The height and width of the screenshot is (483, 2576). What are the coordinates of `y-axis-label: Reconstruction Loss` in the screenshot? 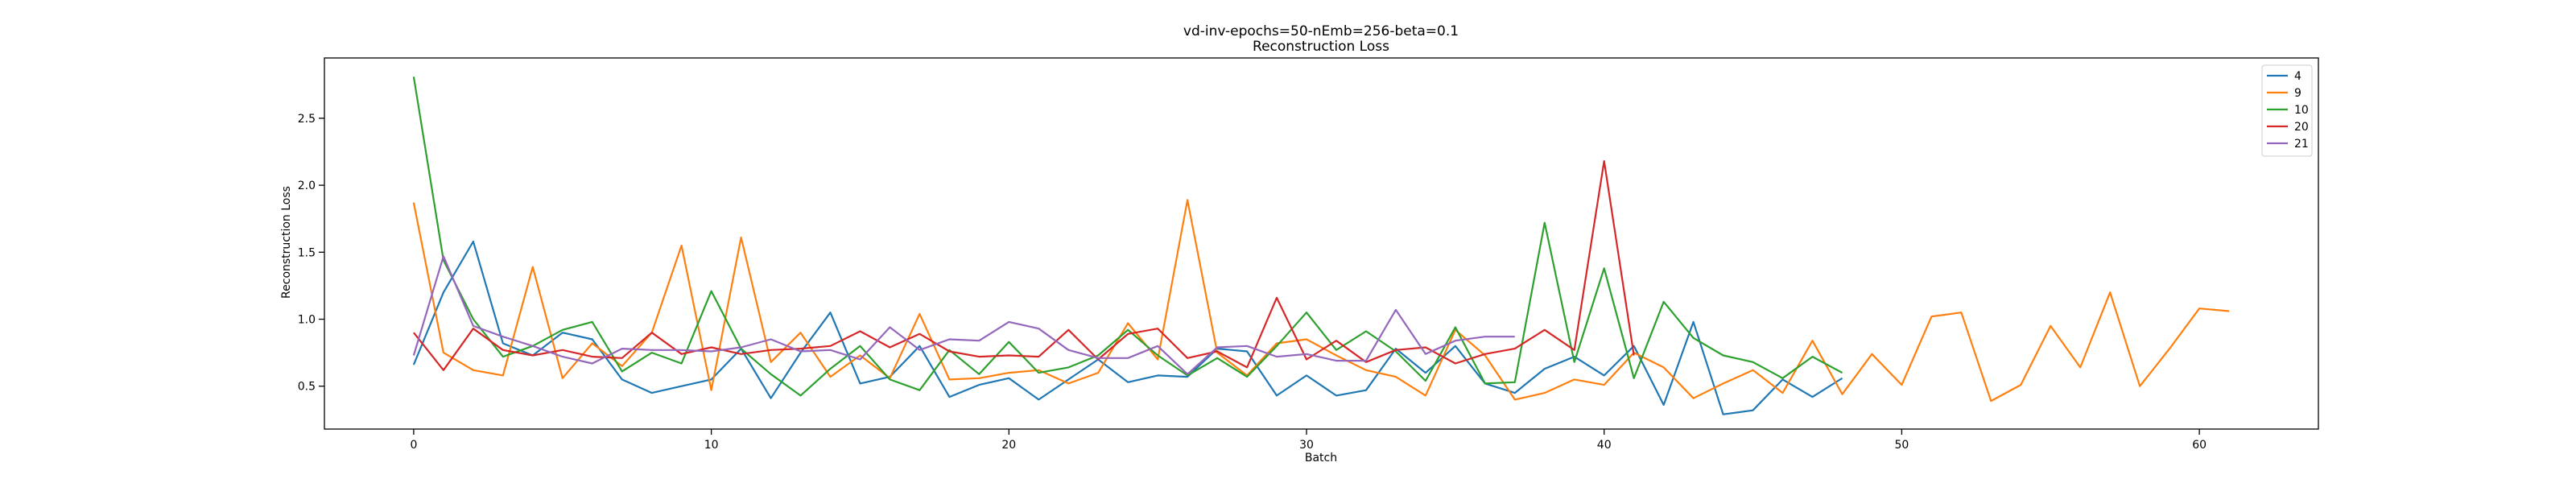 It's located at (286, 242).